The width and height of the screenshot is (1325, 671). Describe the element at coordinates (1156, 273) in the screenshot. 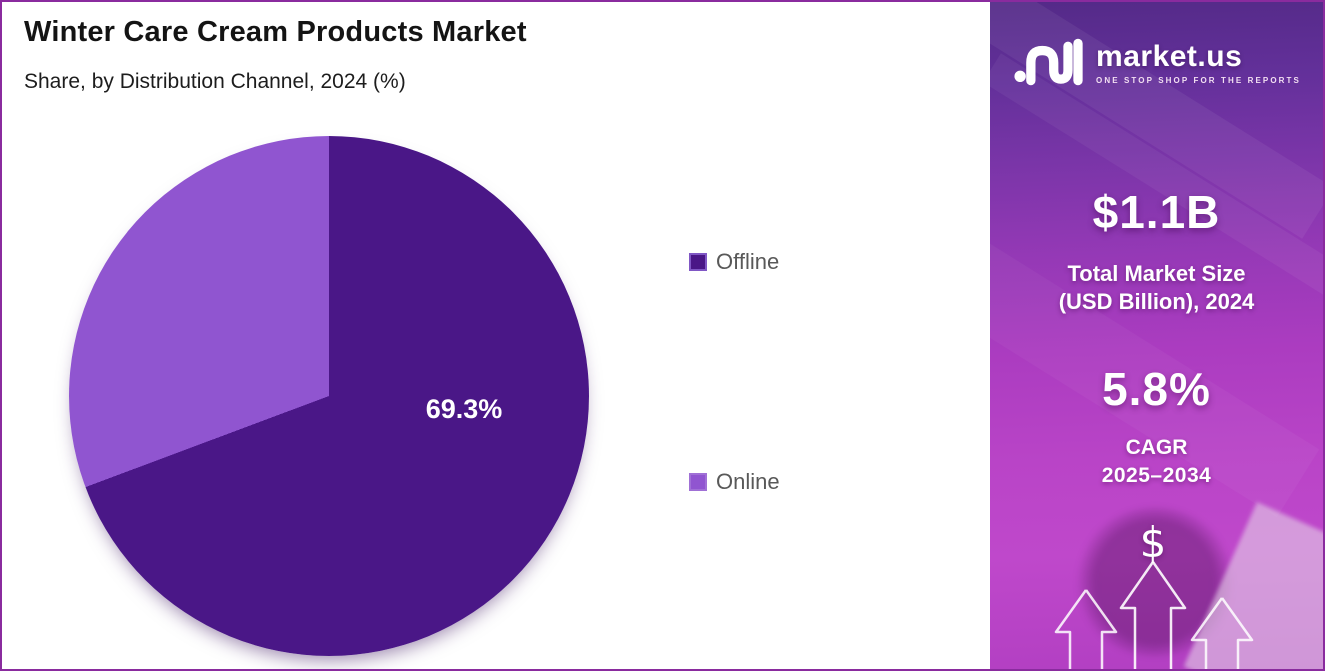

I see `market-size-label-line1: Total Market Size` at that location.